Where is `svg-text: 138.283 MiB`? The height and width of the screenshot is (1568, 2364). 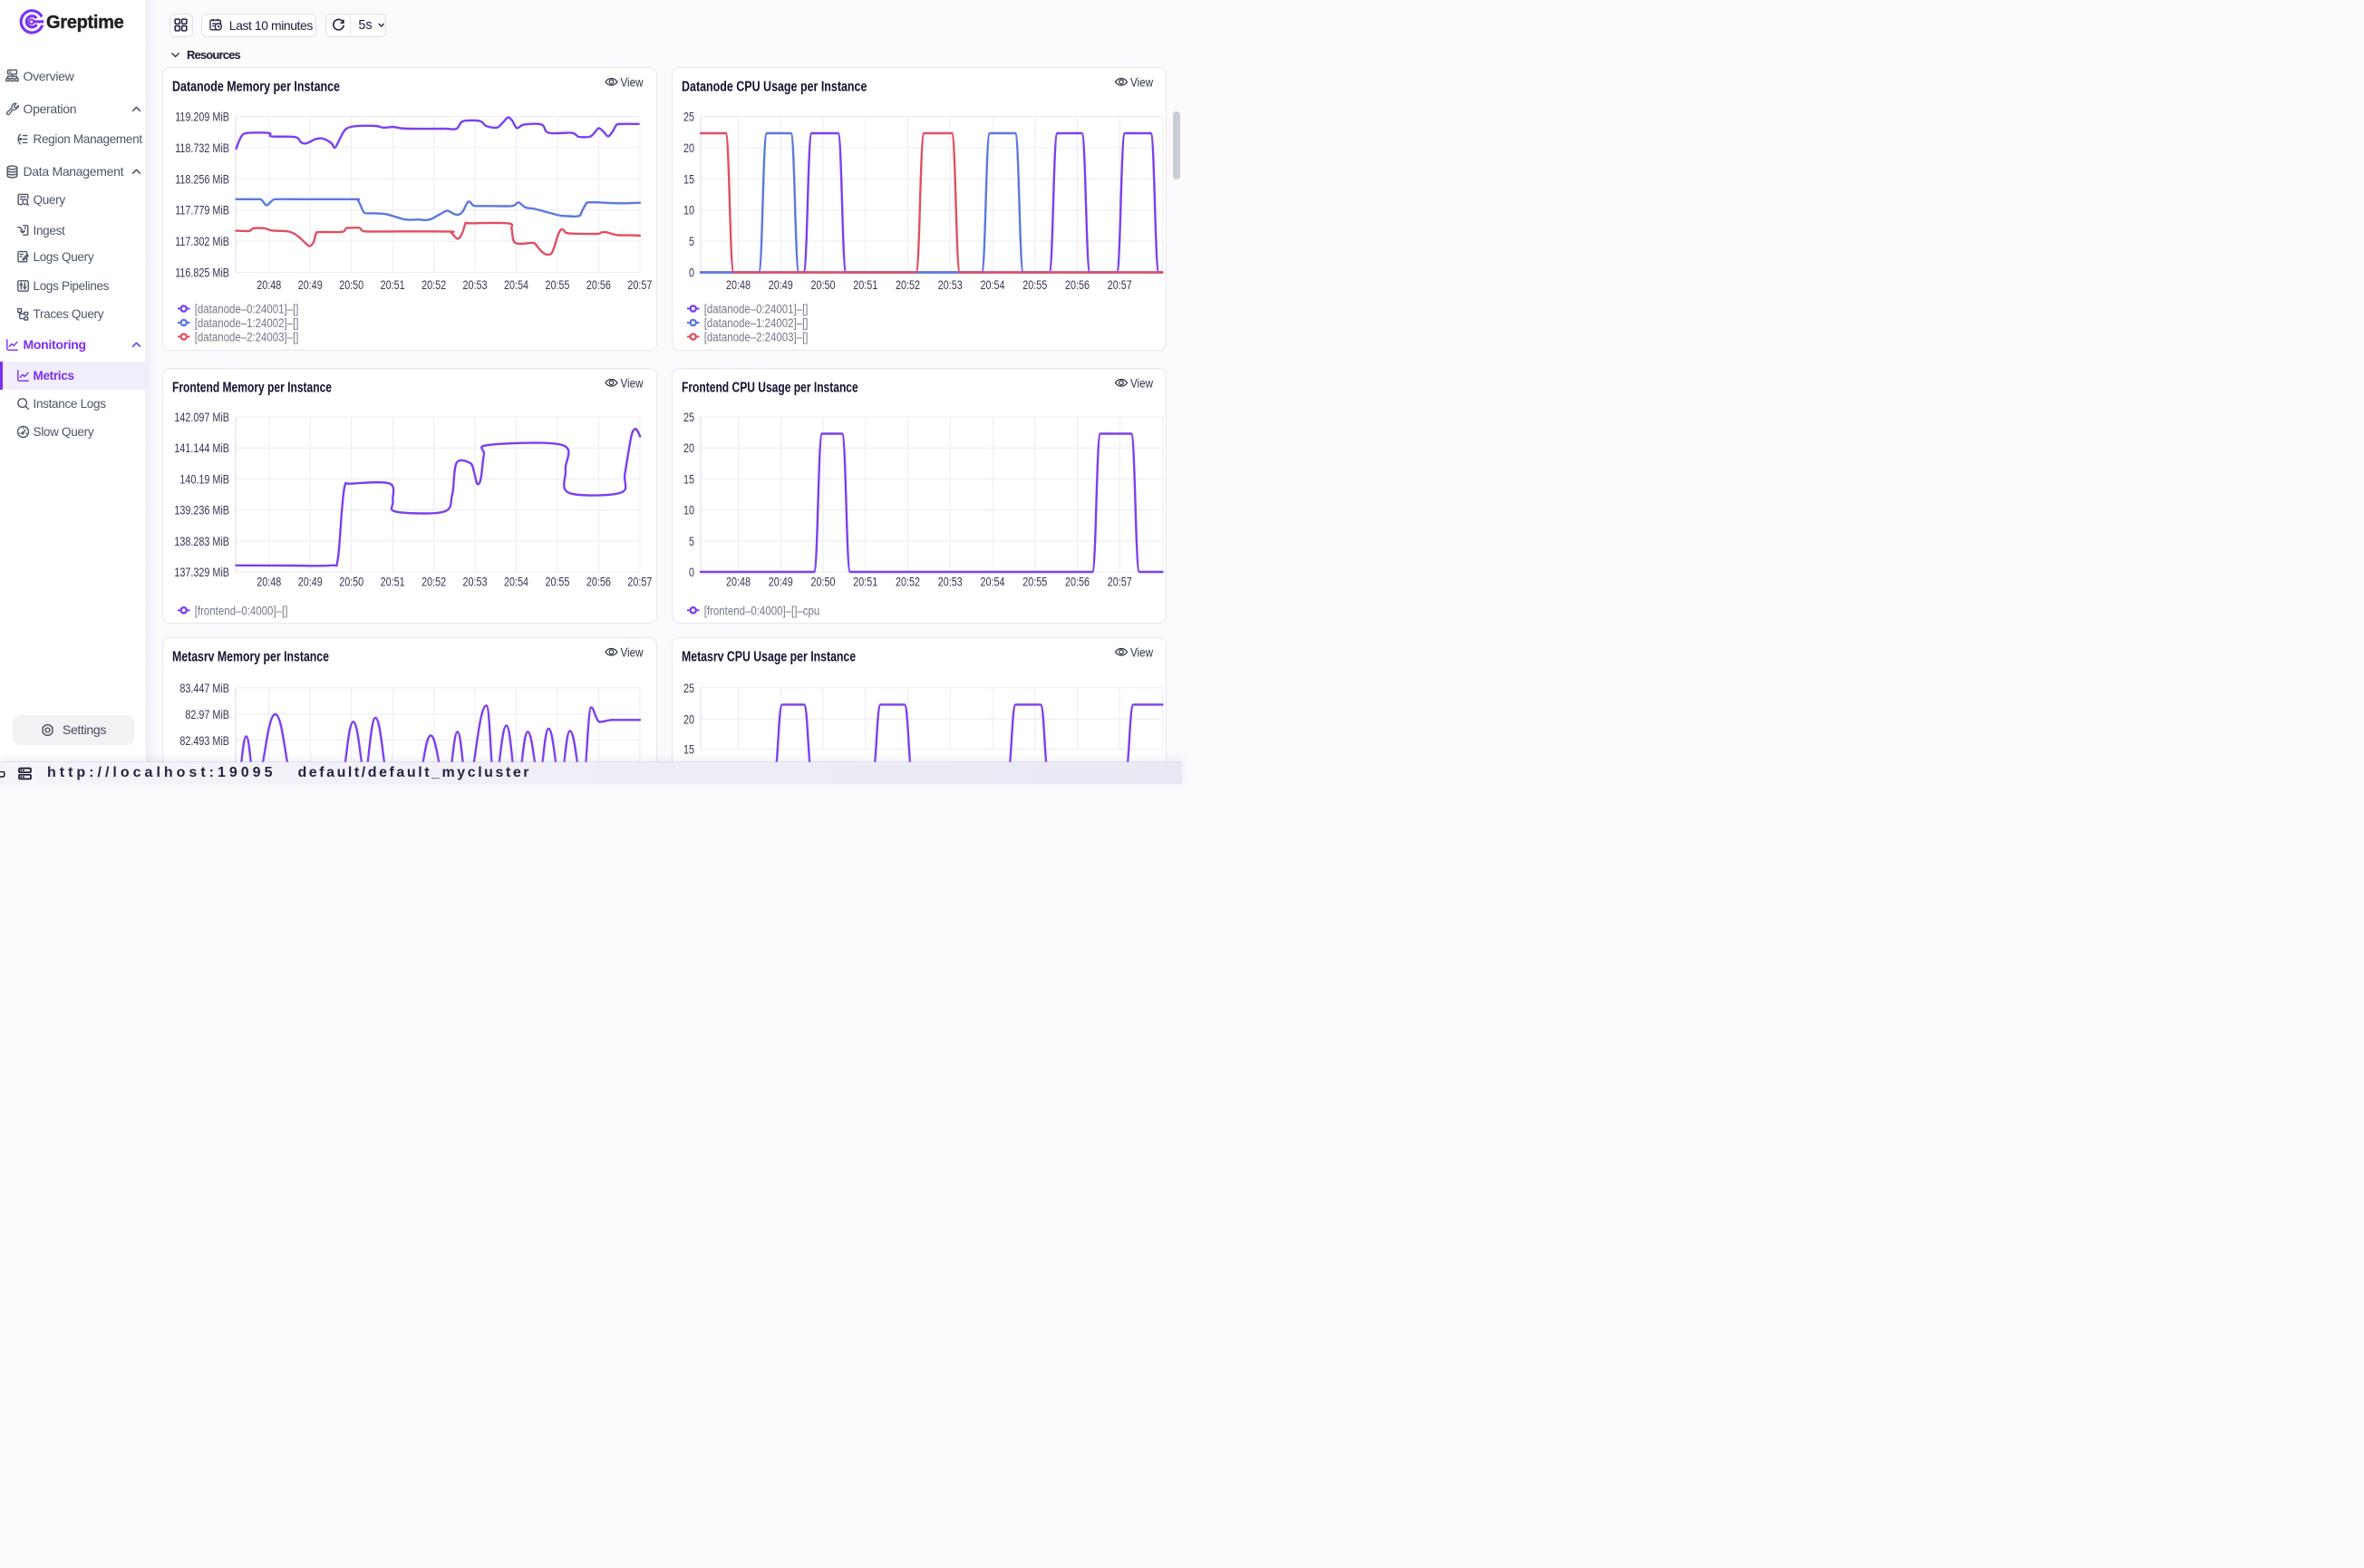 svg-text: 138.283 MiB is located at coordinates (201, 541).